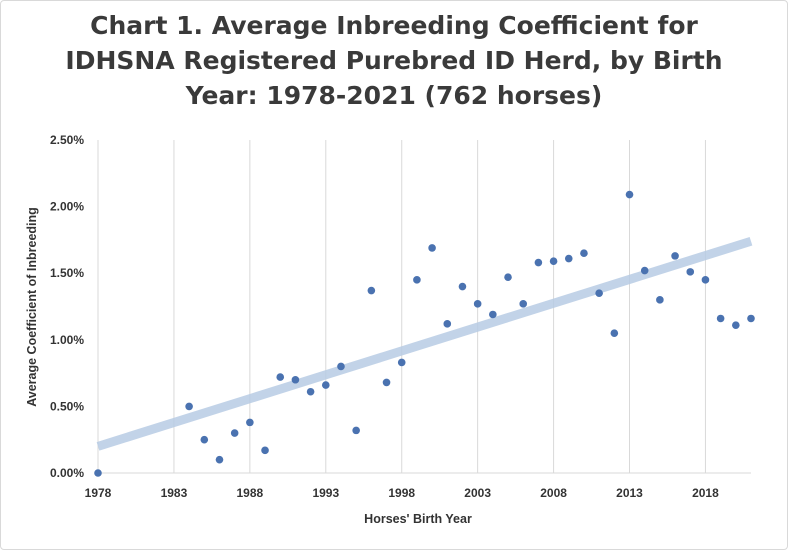  What do you see at coordinates (356, 430) in the screenshot?
I see `data-point-1995` at bounding box center [356, 430].